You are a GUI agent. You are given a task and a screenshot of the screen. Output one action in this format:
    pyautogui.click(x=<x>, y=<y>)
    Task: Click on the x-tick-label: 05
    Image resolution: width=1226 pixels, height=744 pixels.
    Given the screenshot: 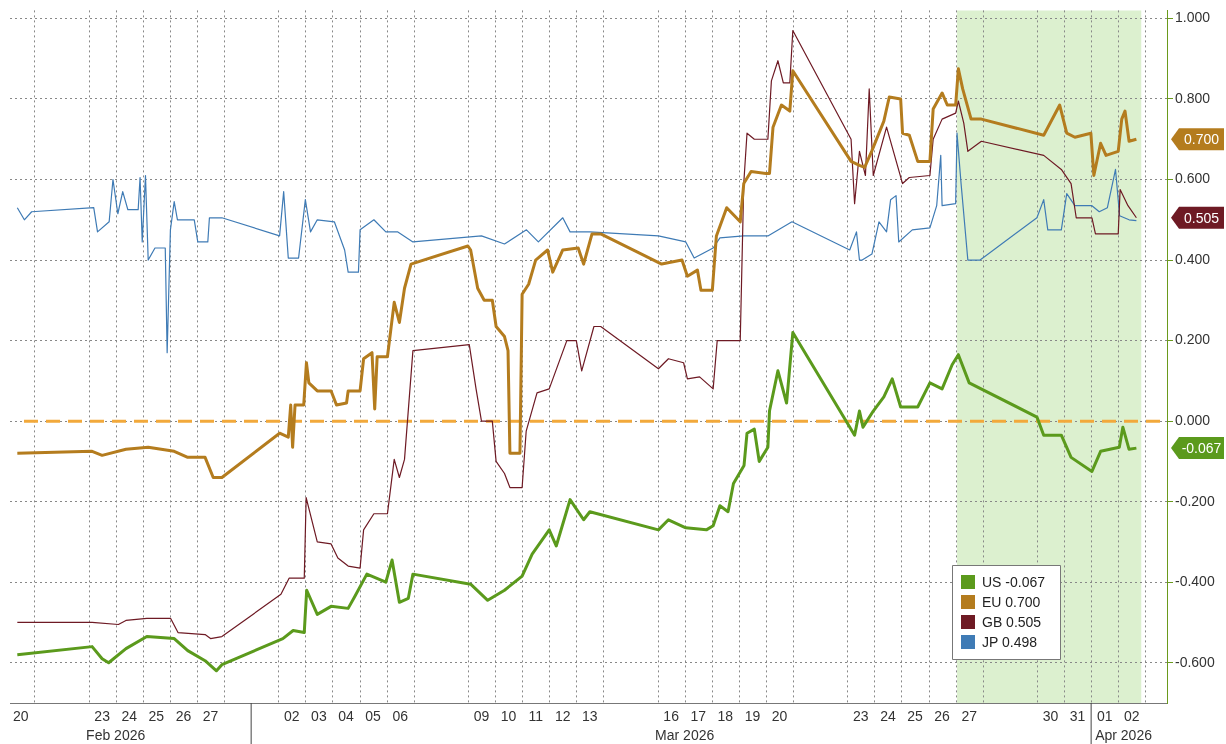 What is the action you would take?
    pyautogui.click(x=373, y=716)
    